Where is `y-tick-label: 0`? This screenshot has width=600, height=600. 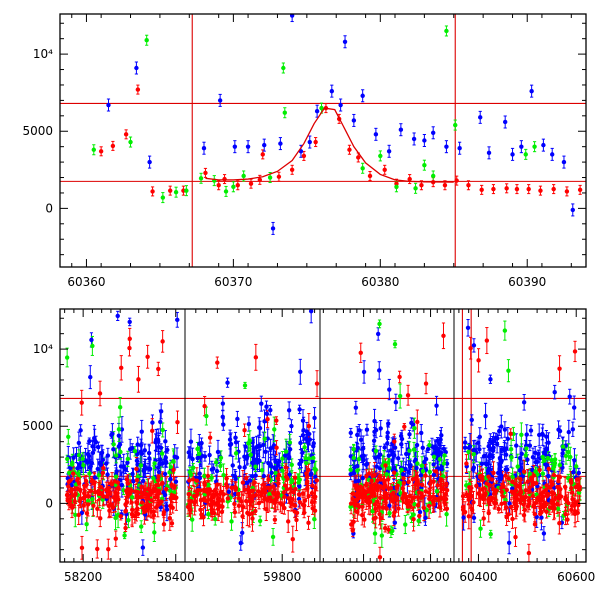 y-tick-label: 0 is located at coordinates (49, 208).